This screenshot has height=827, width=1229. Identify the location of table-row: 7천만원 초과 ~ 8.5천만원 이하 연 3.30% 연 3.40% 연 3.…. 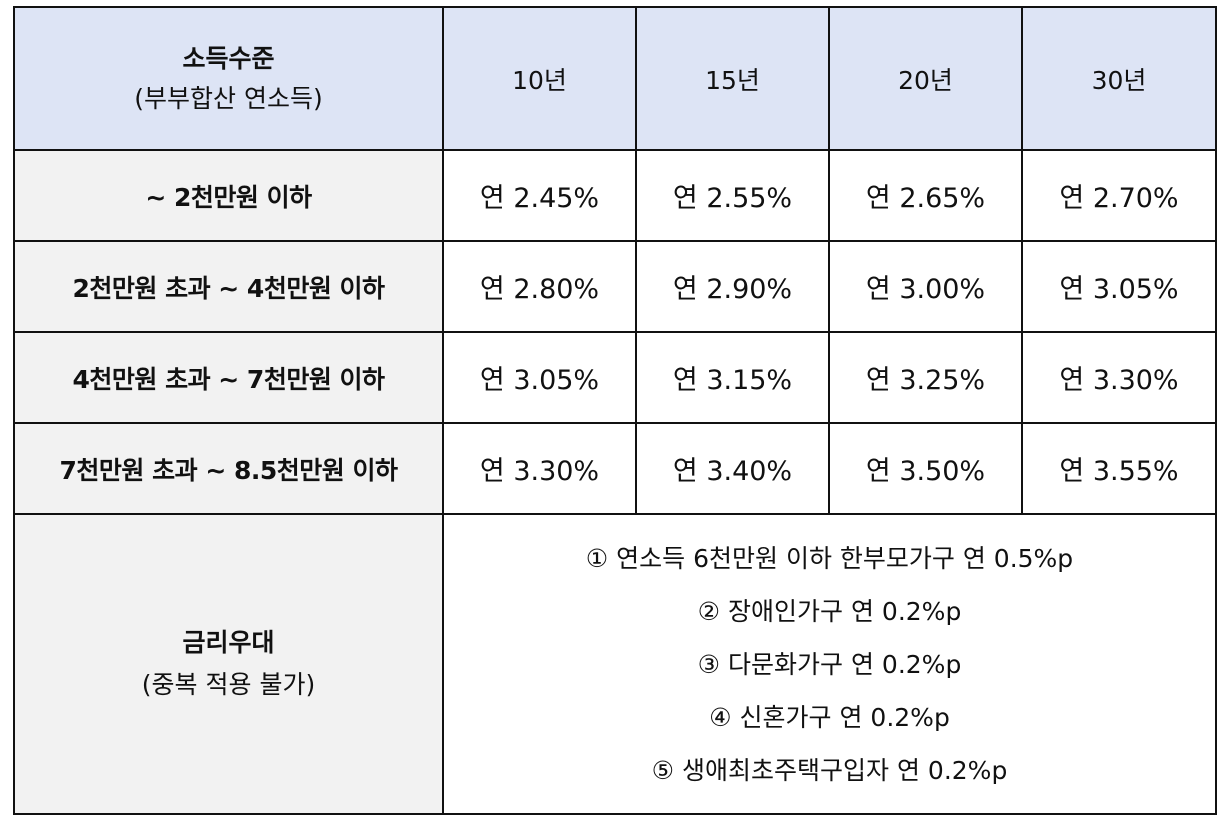
(615, 468).